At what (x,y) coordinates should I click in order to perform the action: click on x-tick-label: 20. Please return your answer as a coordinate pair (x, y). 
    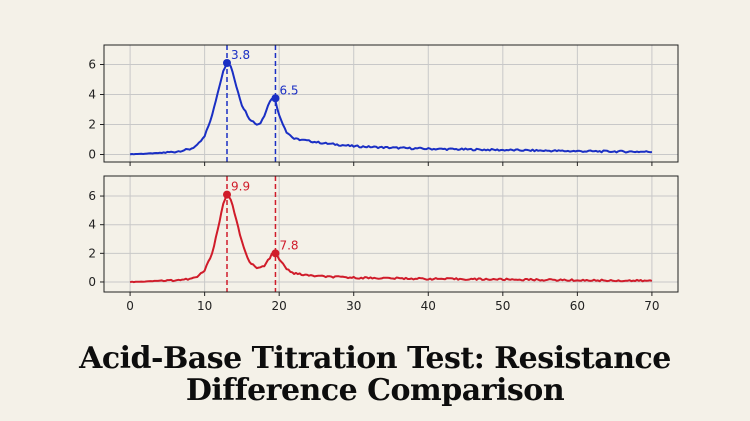
    Looking at the image, I should click on (279, 306).